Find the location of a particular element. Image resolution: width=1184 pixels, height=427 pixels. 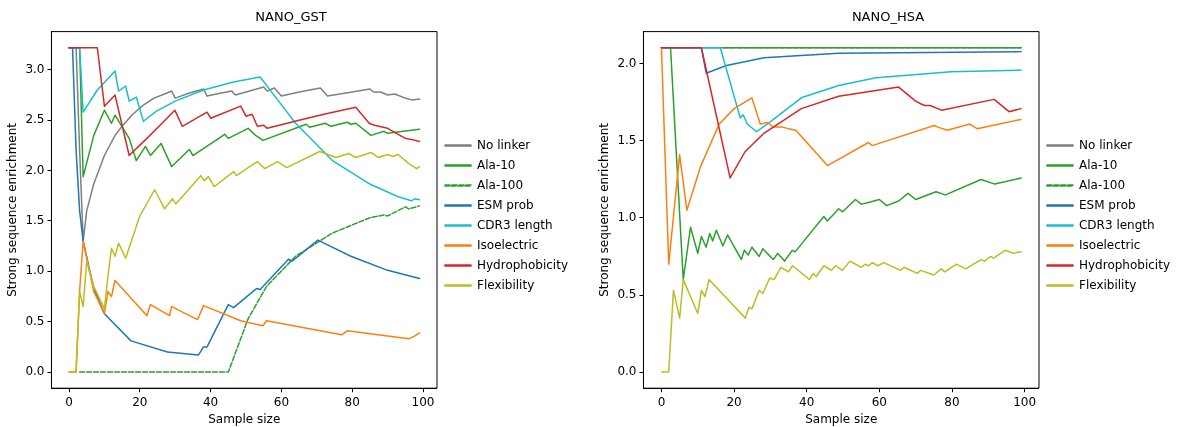

y-tick-label: 2.5 is located at coordinates (35, 119).